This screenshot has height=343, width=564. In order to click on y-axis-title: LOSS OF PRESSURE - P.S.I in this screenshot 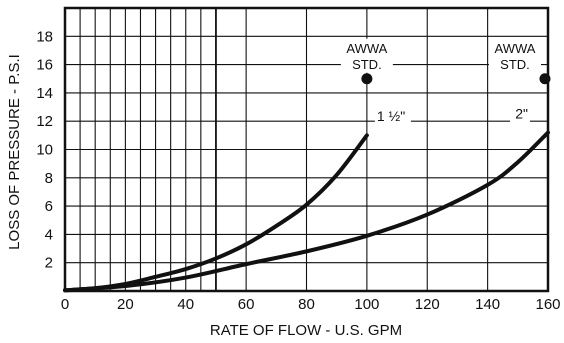, I will do `click(14, 152)`.